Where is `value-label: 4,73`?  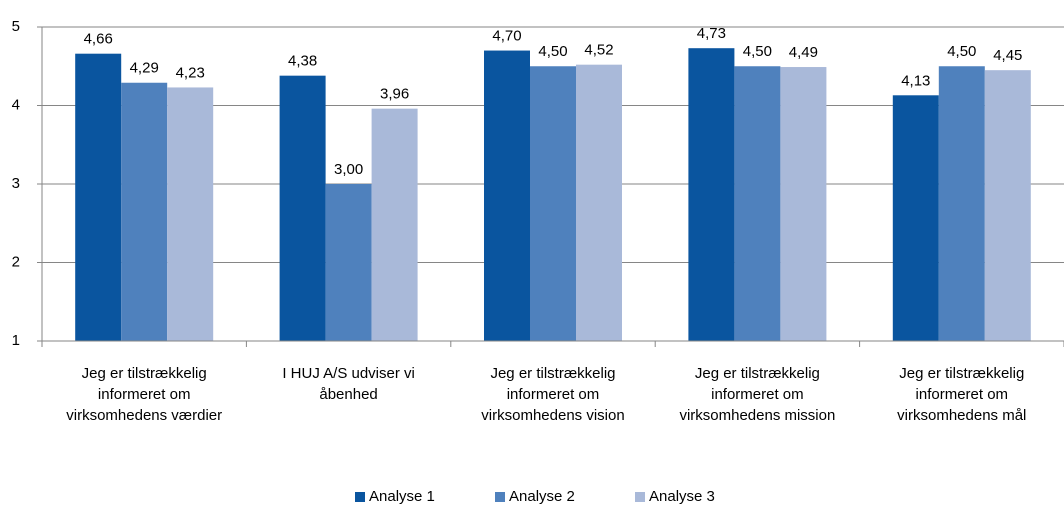 value-label: 4,73 is located at coordinates (711, 33).